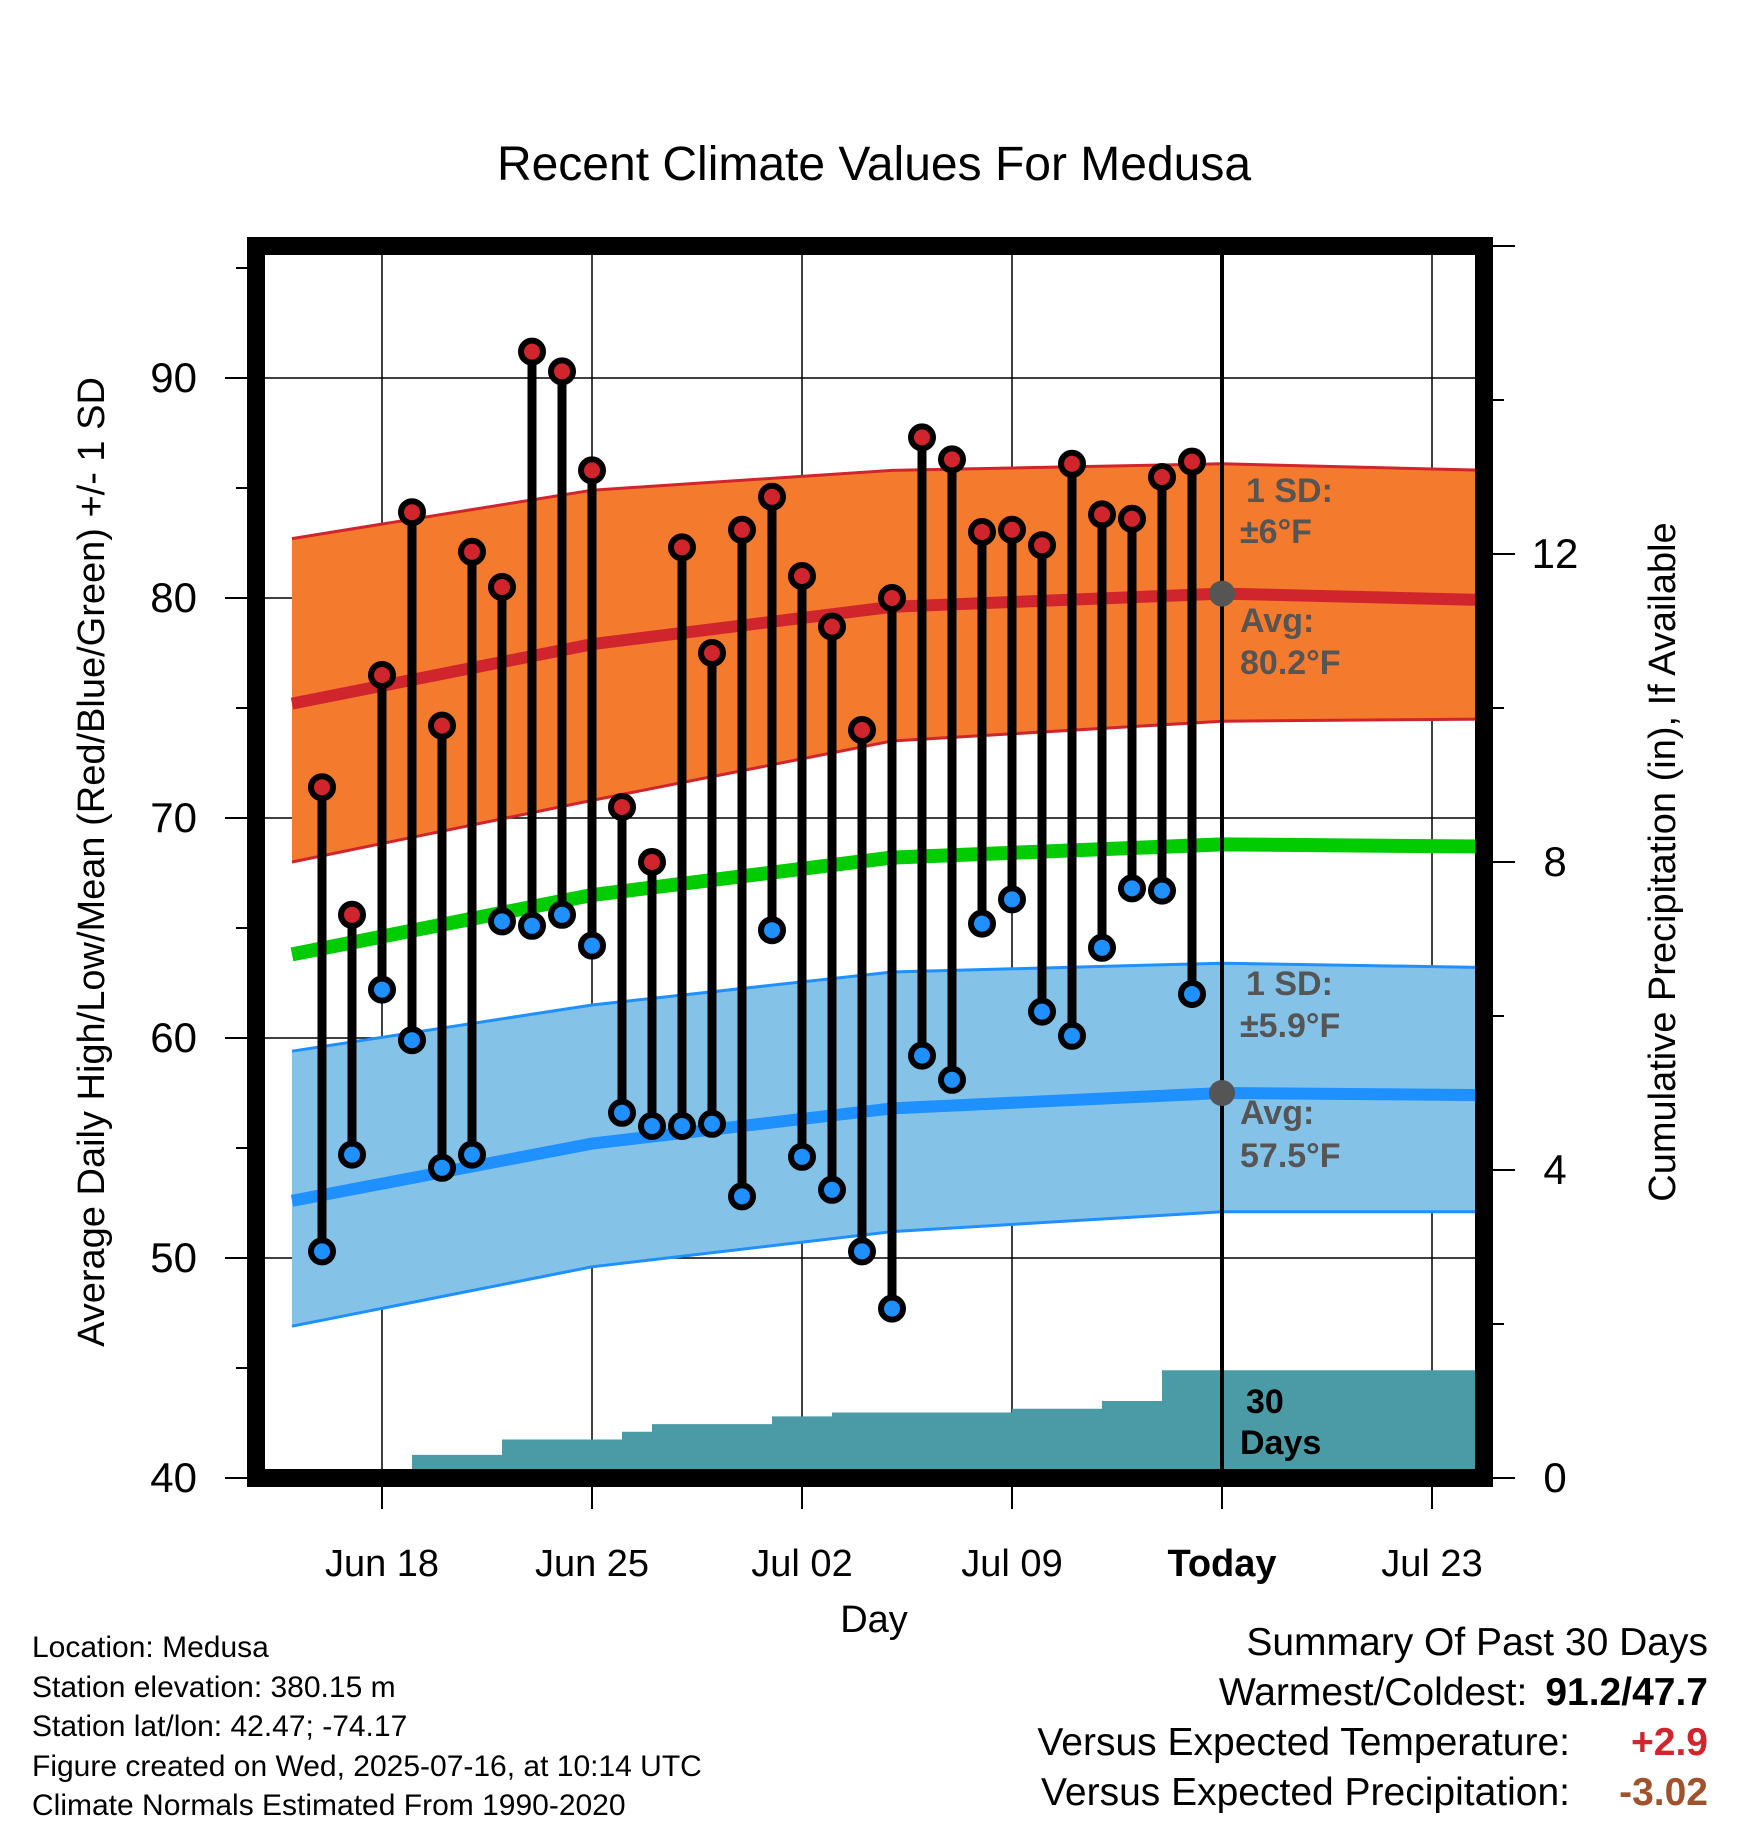 The width and height of the screenshot is (1748, 1828). Describe the element at coordinates (150, 1647) in the screenshot. I see `location-text: Location: Medusa` at that location.